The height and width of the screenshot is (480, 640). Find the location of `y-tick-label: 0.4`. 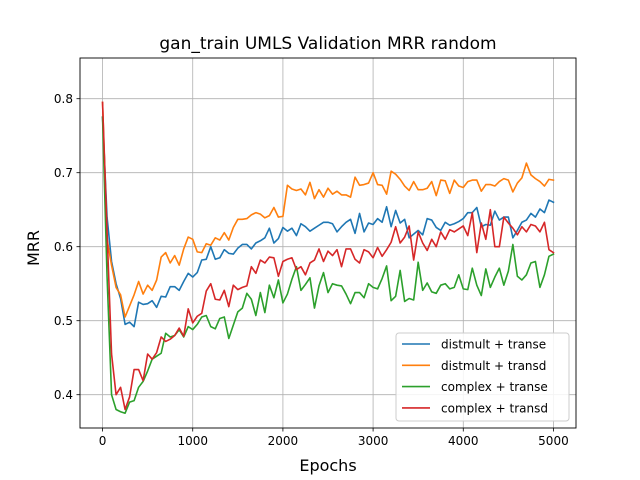

y-tick-label: 0.4 is located at coordinates (63, 395).